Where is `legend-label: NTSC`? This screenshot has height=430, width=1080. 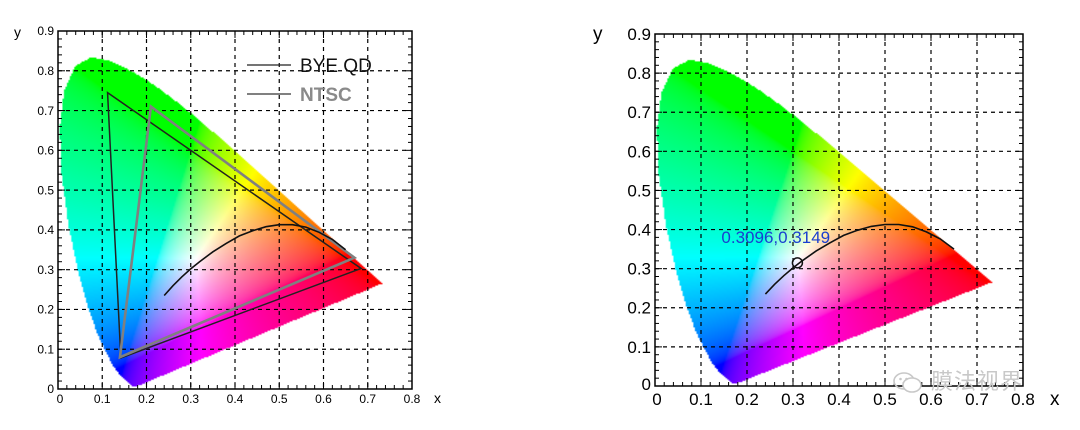 legend-label: NTSC is located at coordinates (326, 95).